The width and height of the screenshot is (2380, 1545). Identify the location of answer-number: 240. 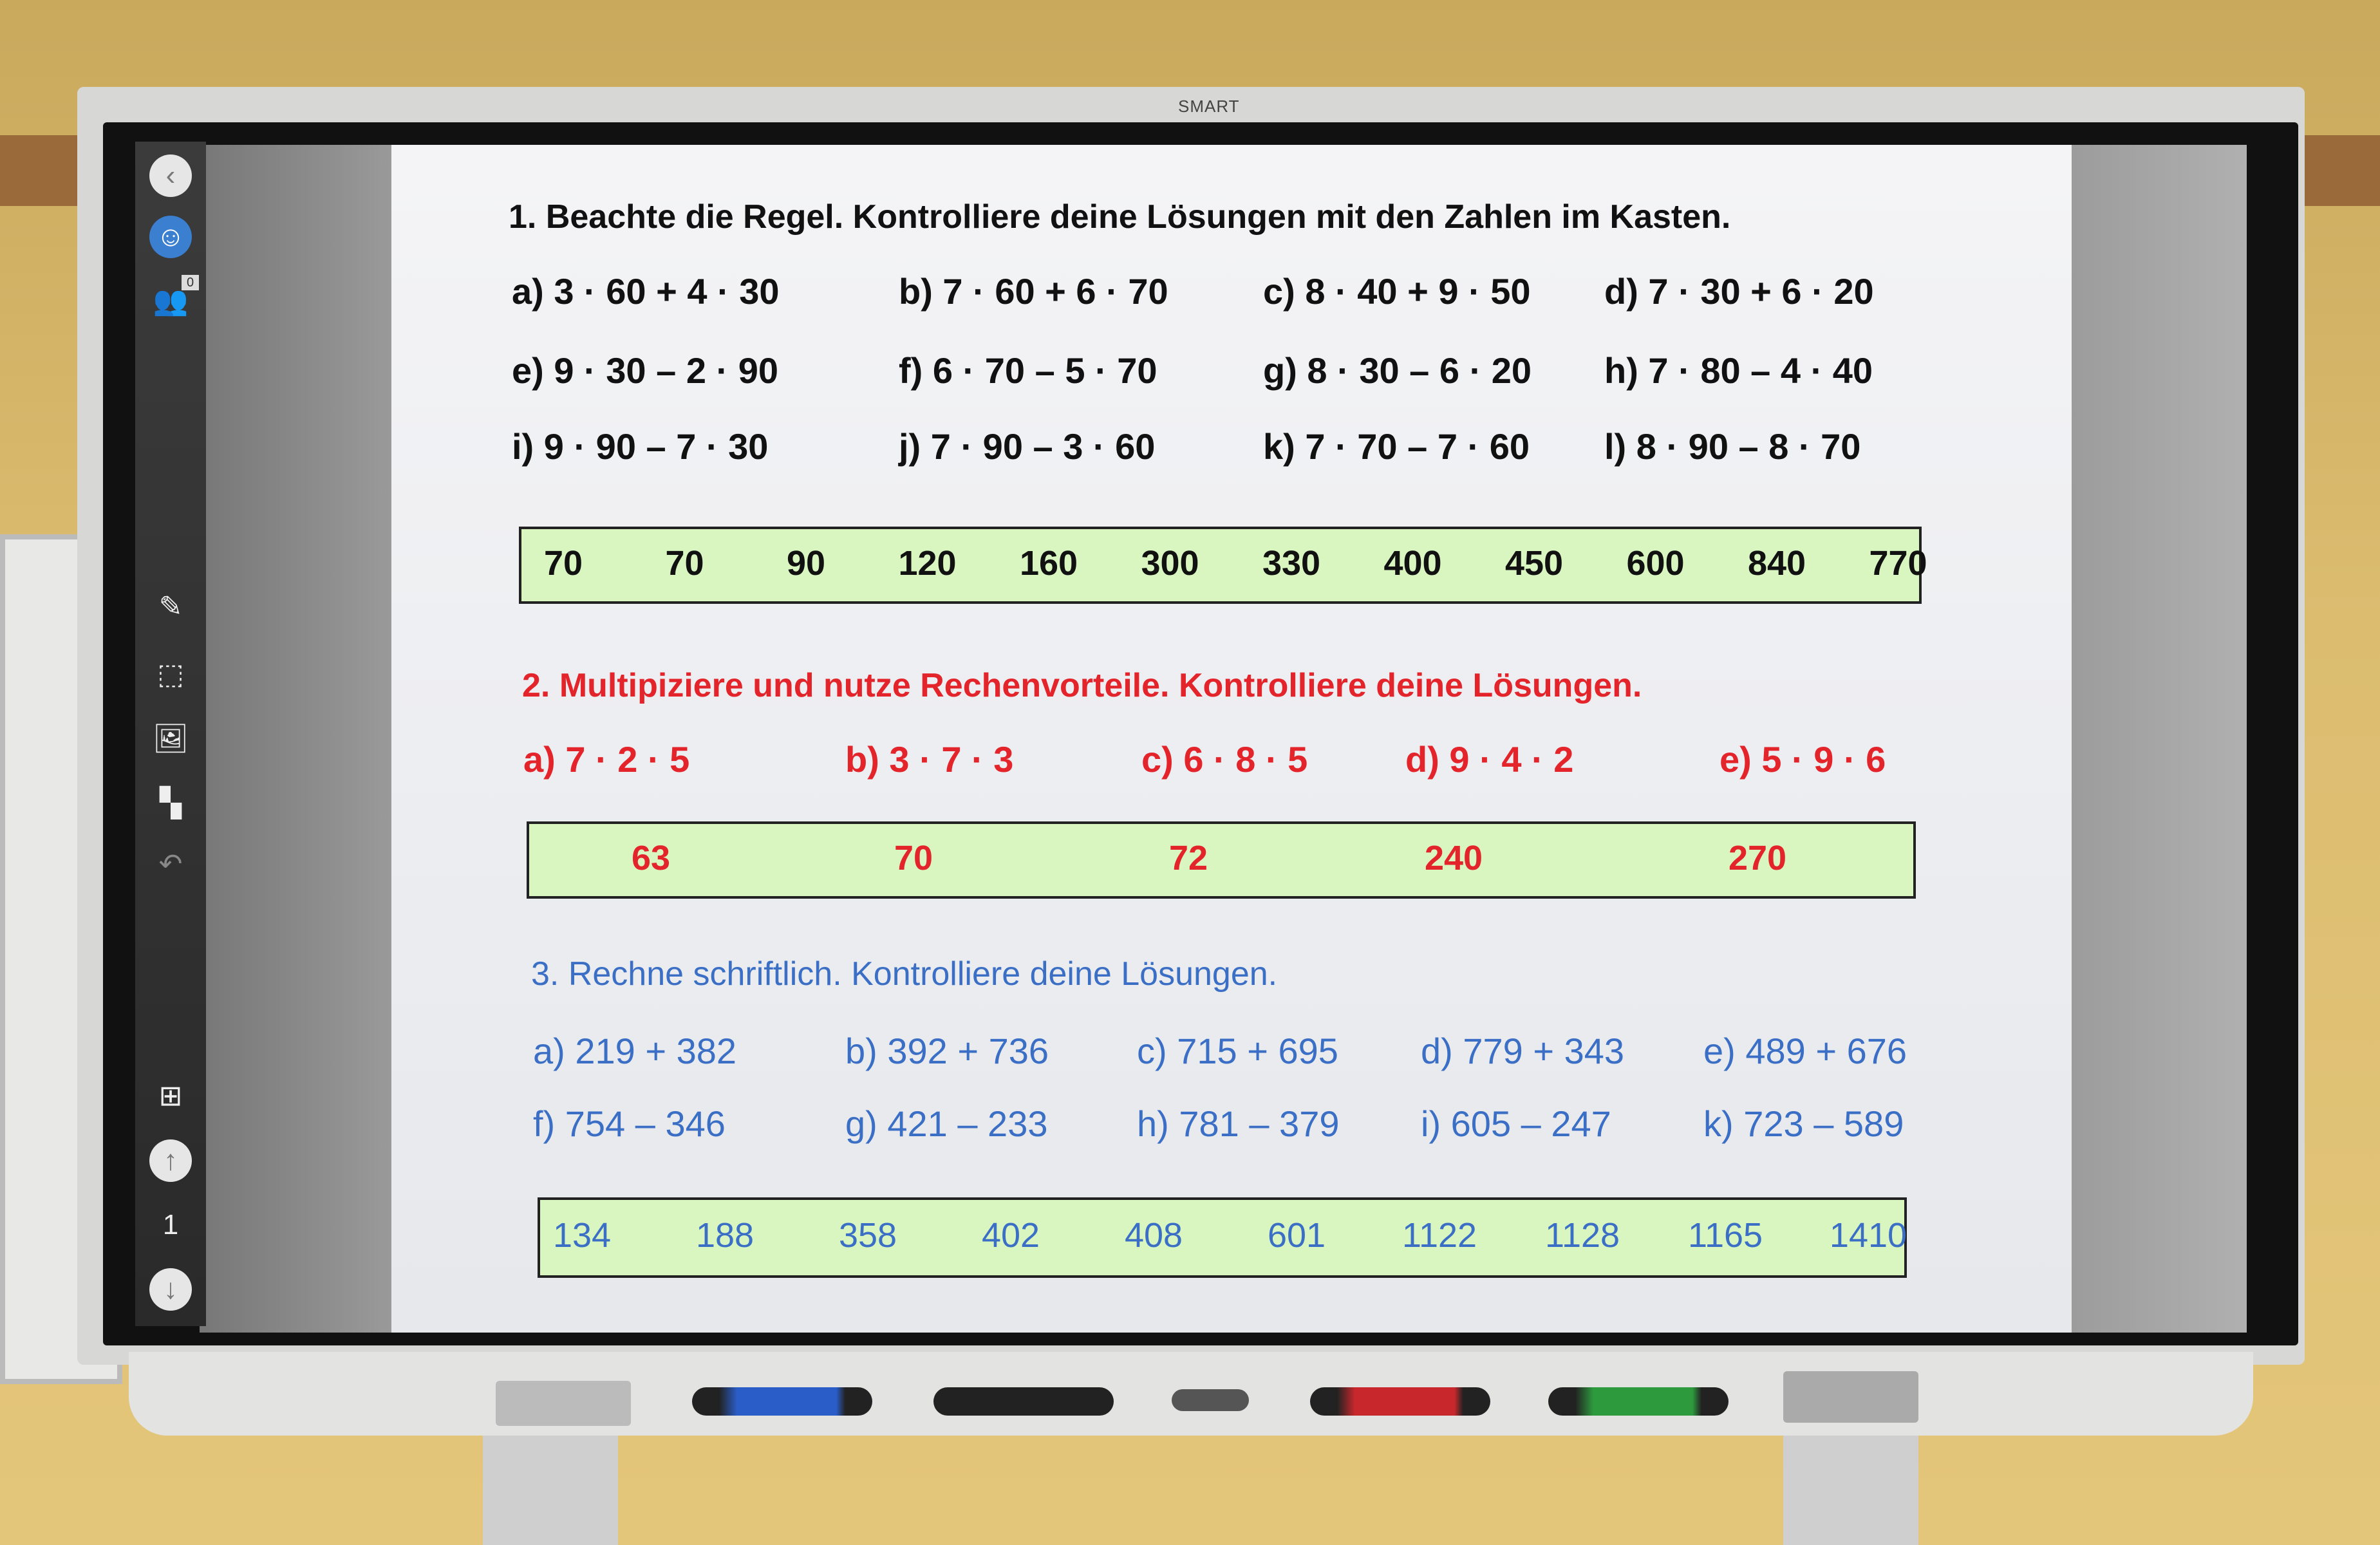
(1453, 858).